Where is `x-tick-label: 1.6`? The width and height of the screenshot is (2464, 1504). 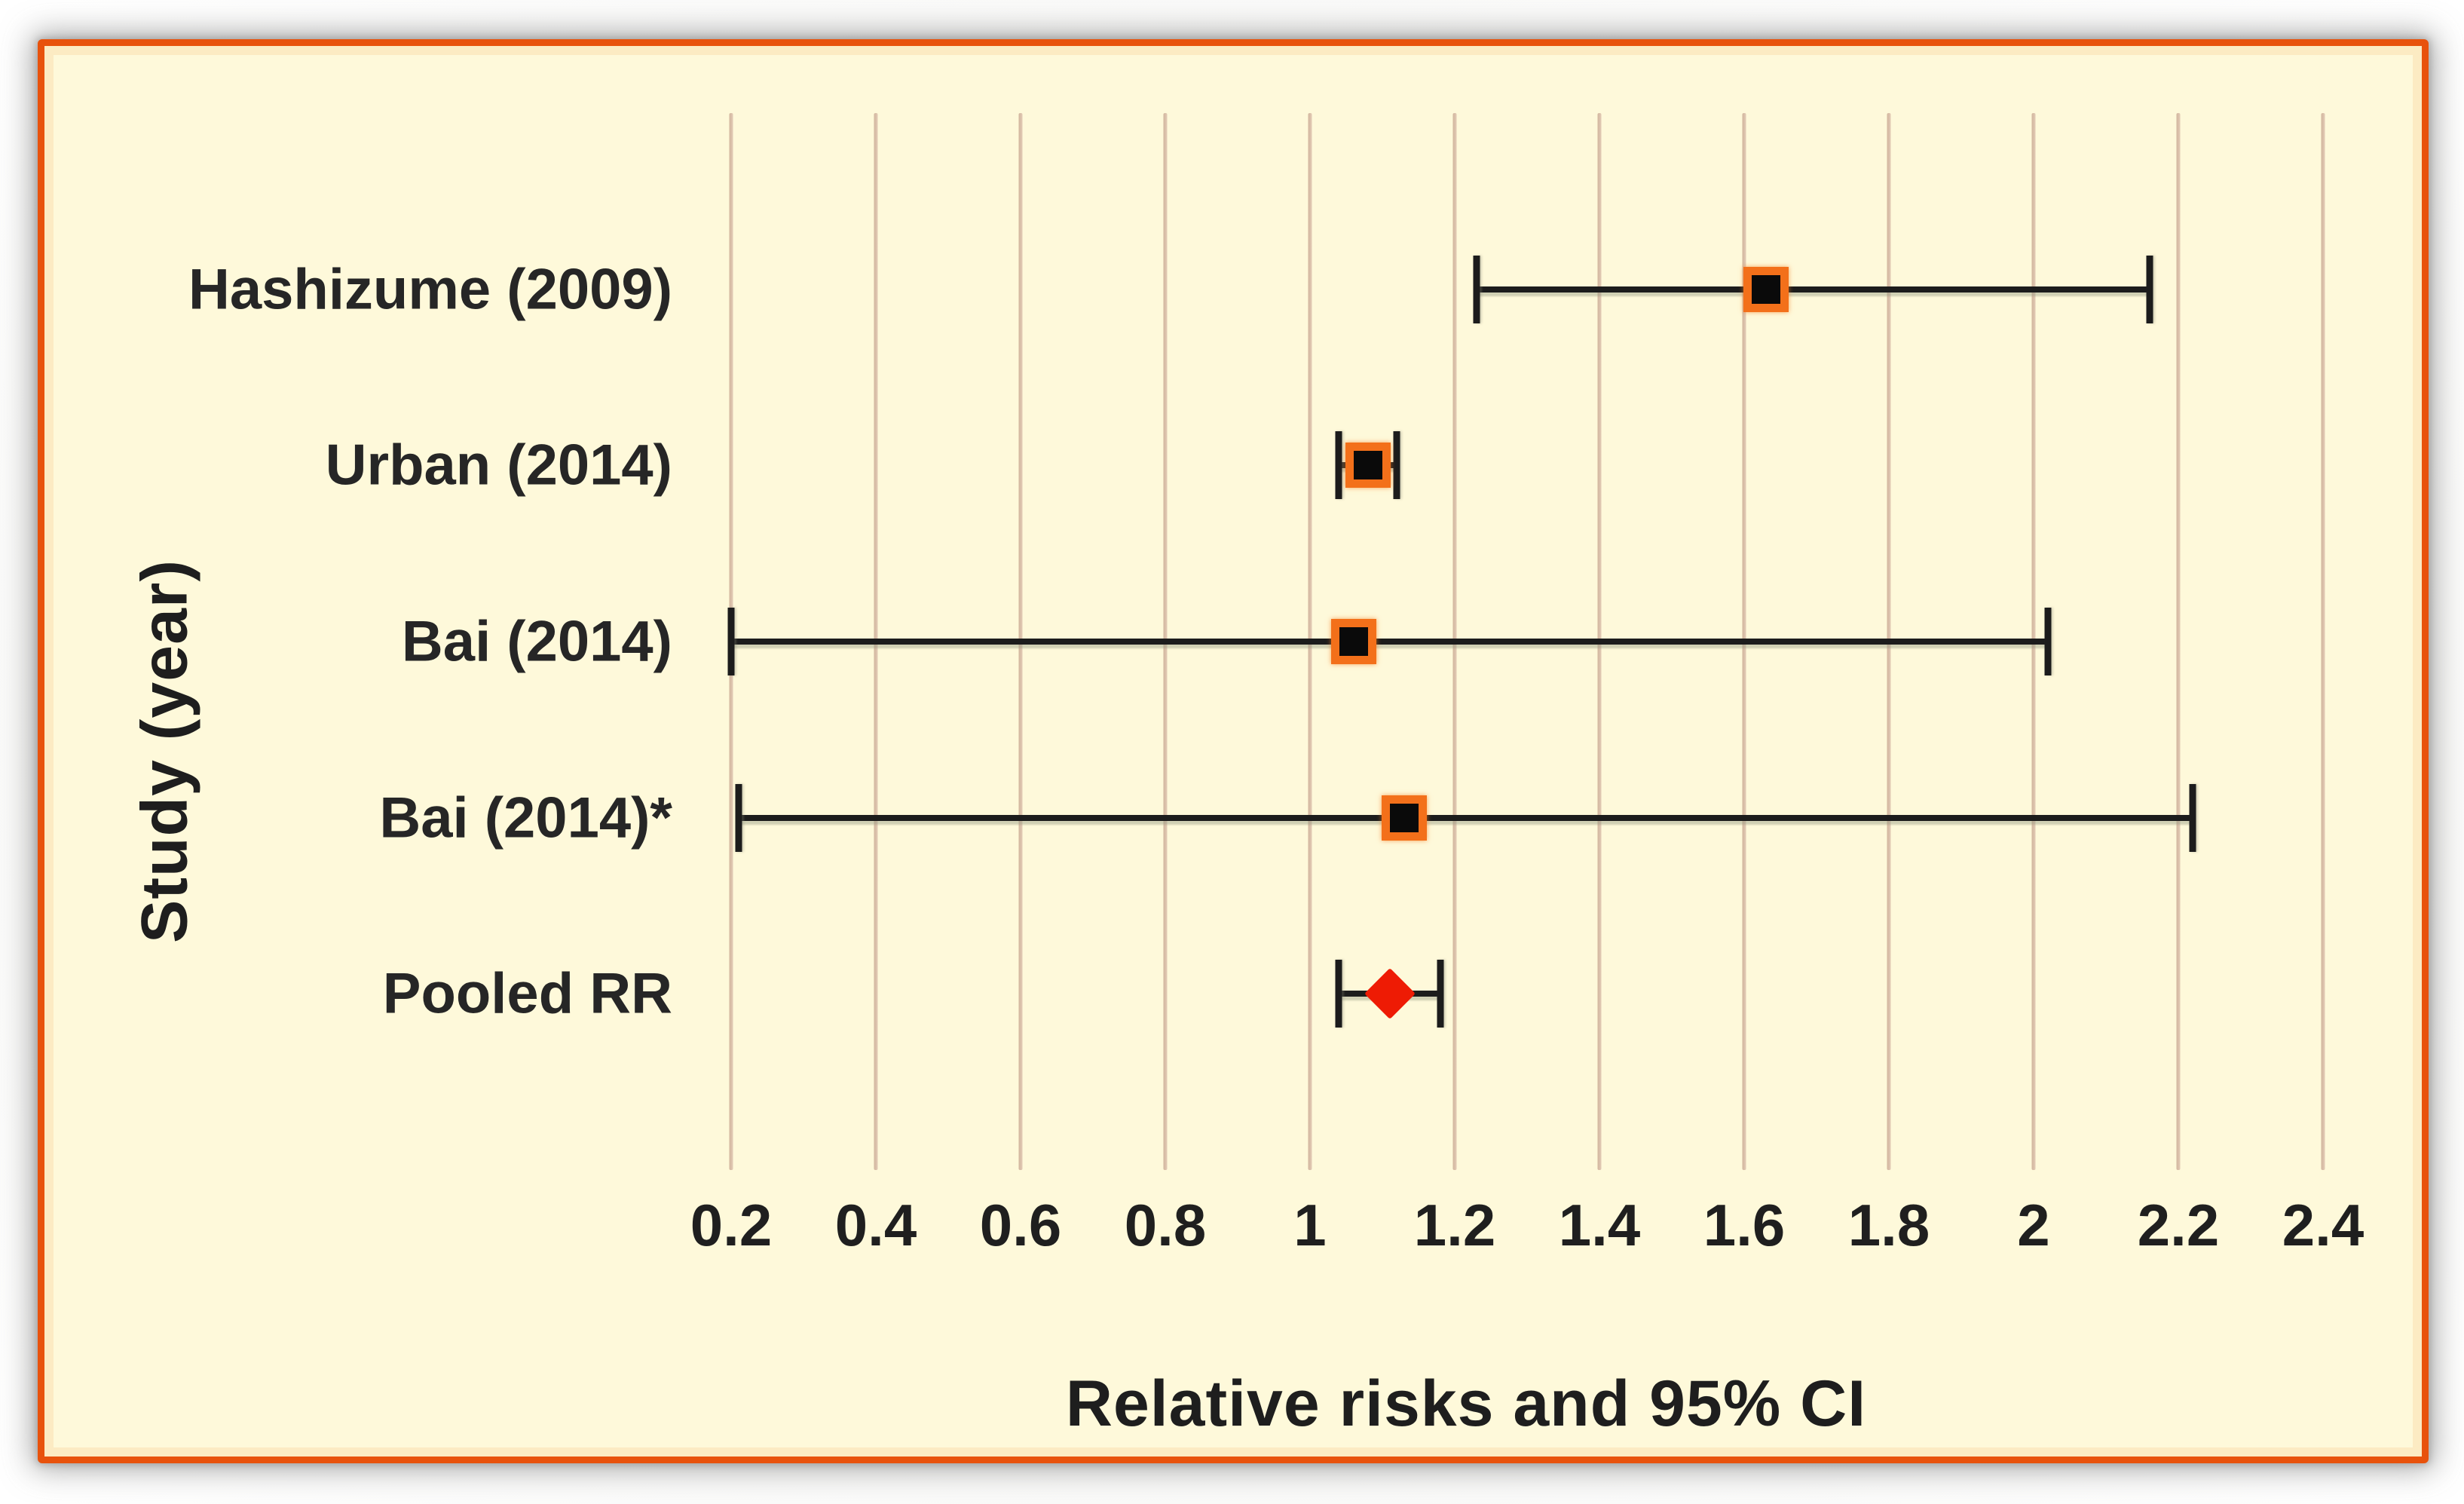 x-tick-label: 1.6 is located at coordinates (1744, 1225).